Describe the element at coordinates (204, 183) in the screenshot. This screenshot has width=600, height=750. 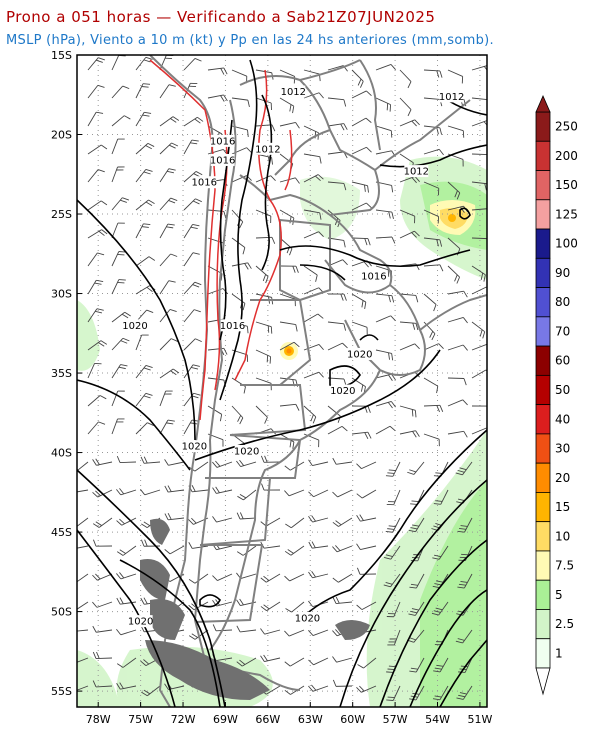
I see `isobar-label: 1016` at that location.